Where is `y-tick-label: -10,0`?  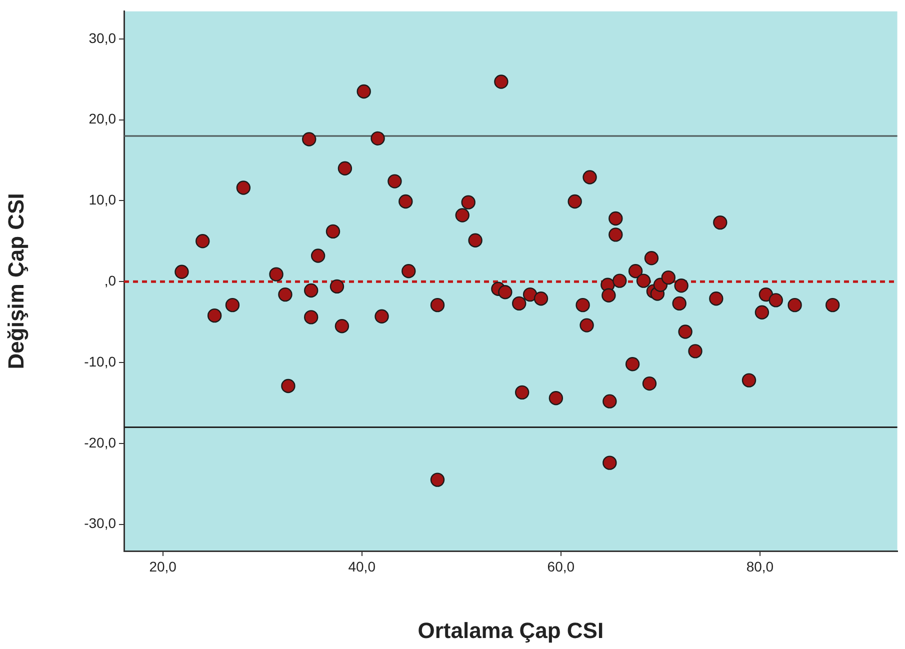
y-tick-label: -10,0 is located at coordinates (100, 361).